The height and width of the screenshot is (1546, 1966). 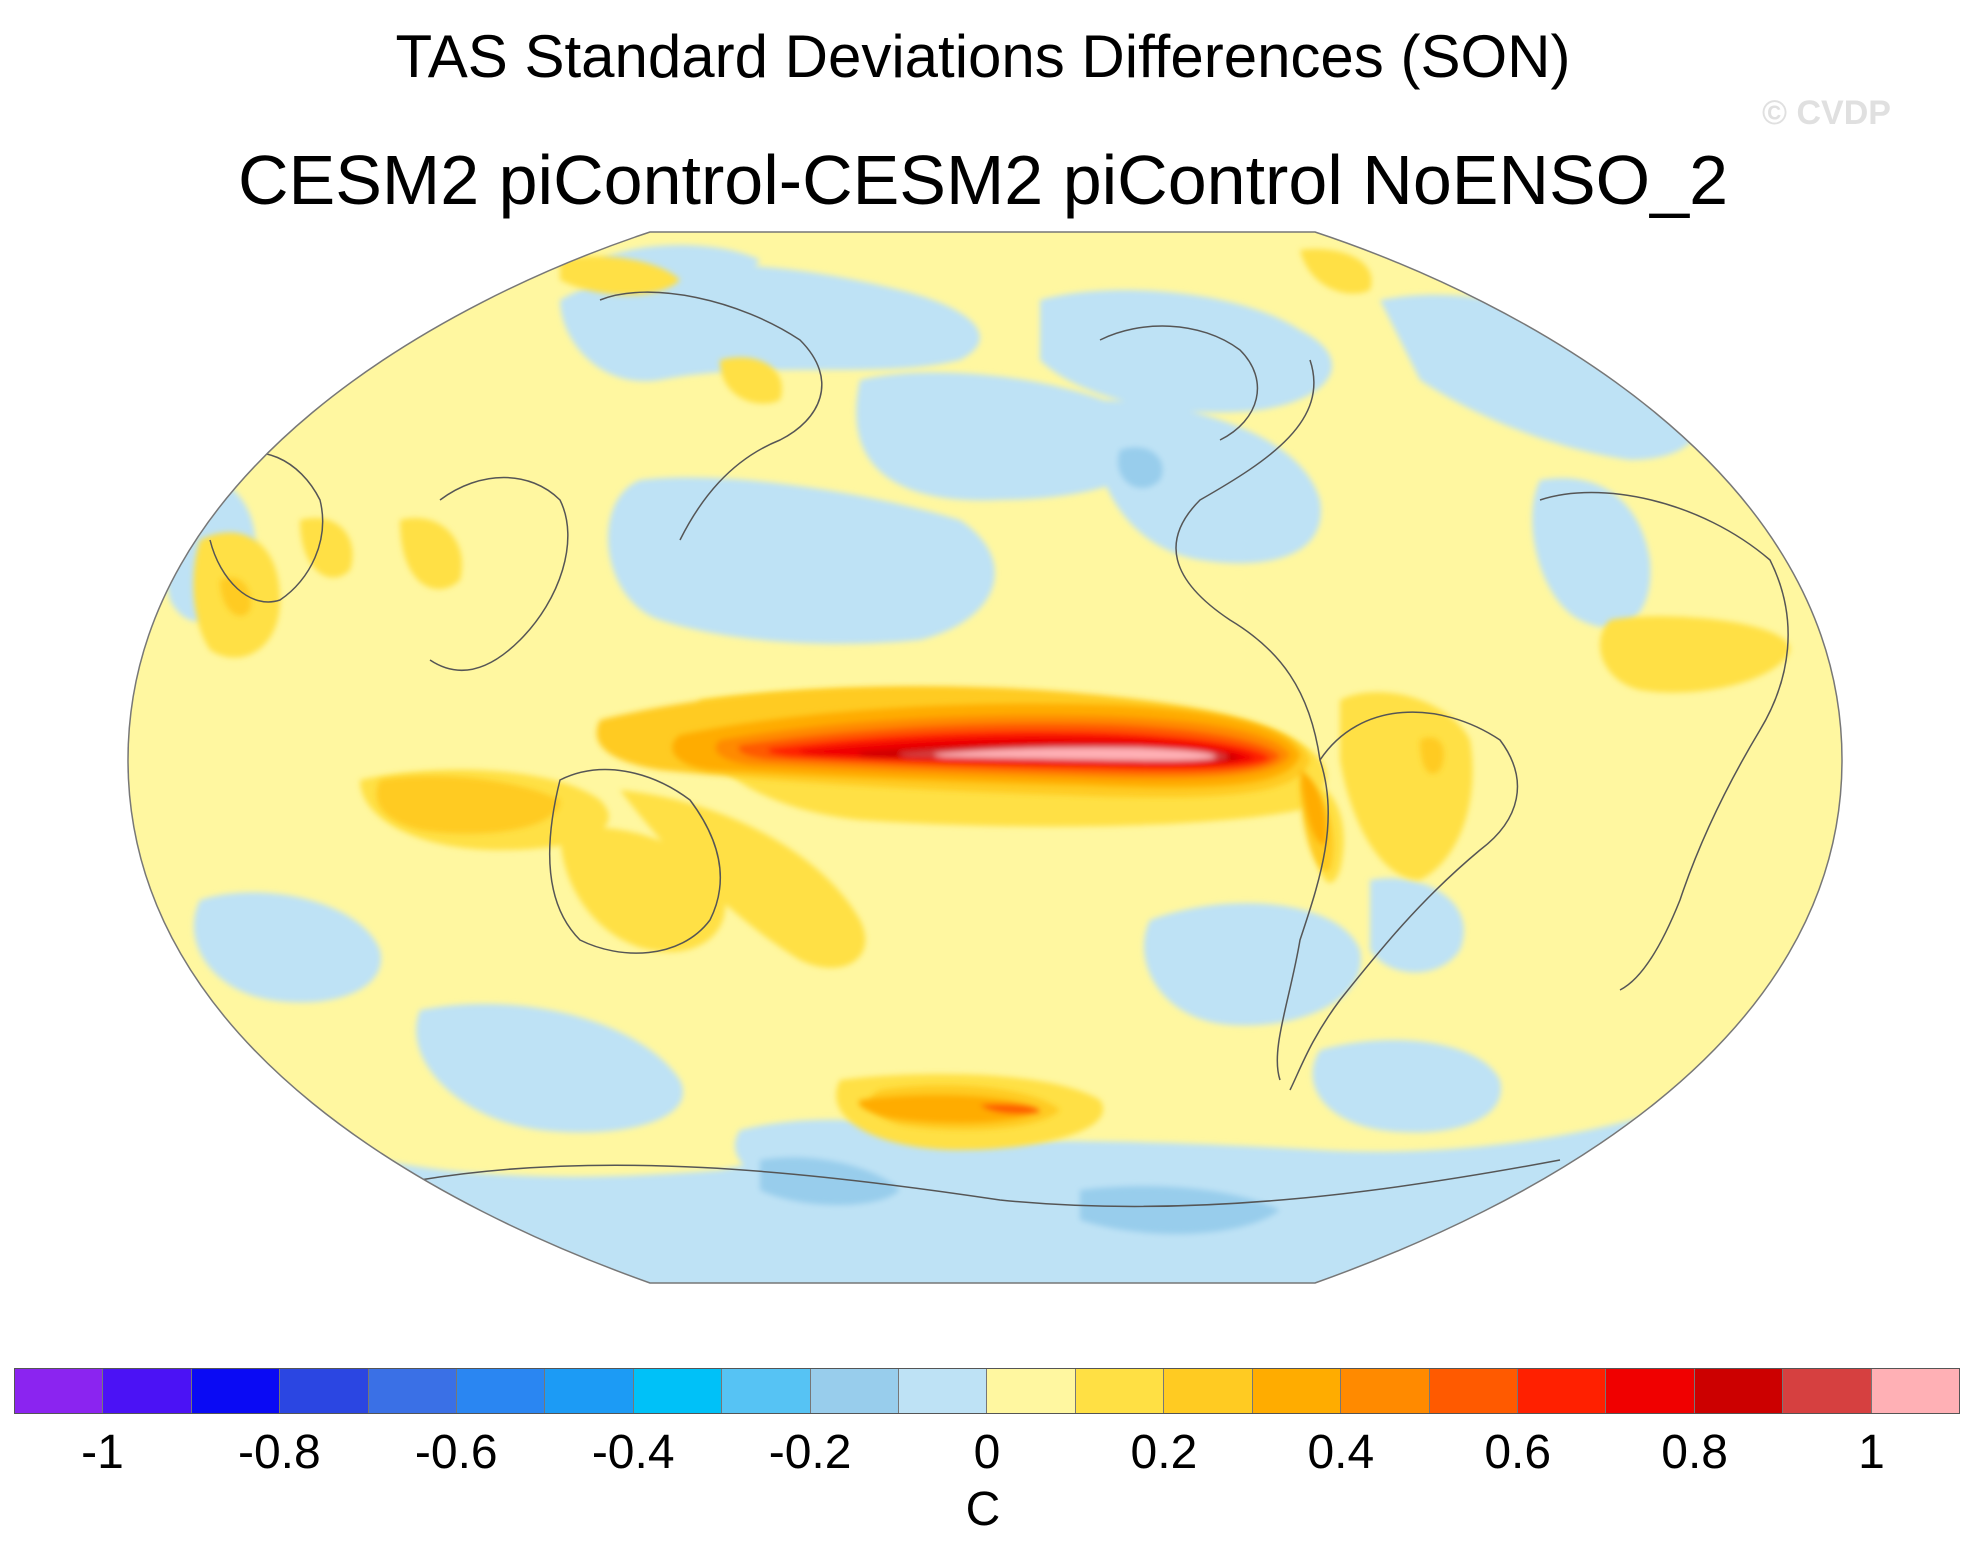 I want to click on colorbar-tick-label: -0.2, so click(x=810, y=1452).